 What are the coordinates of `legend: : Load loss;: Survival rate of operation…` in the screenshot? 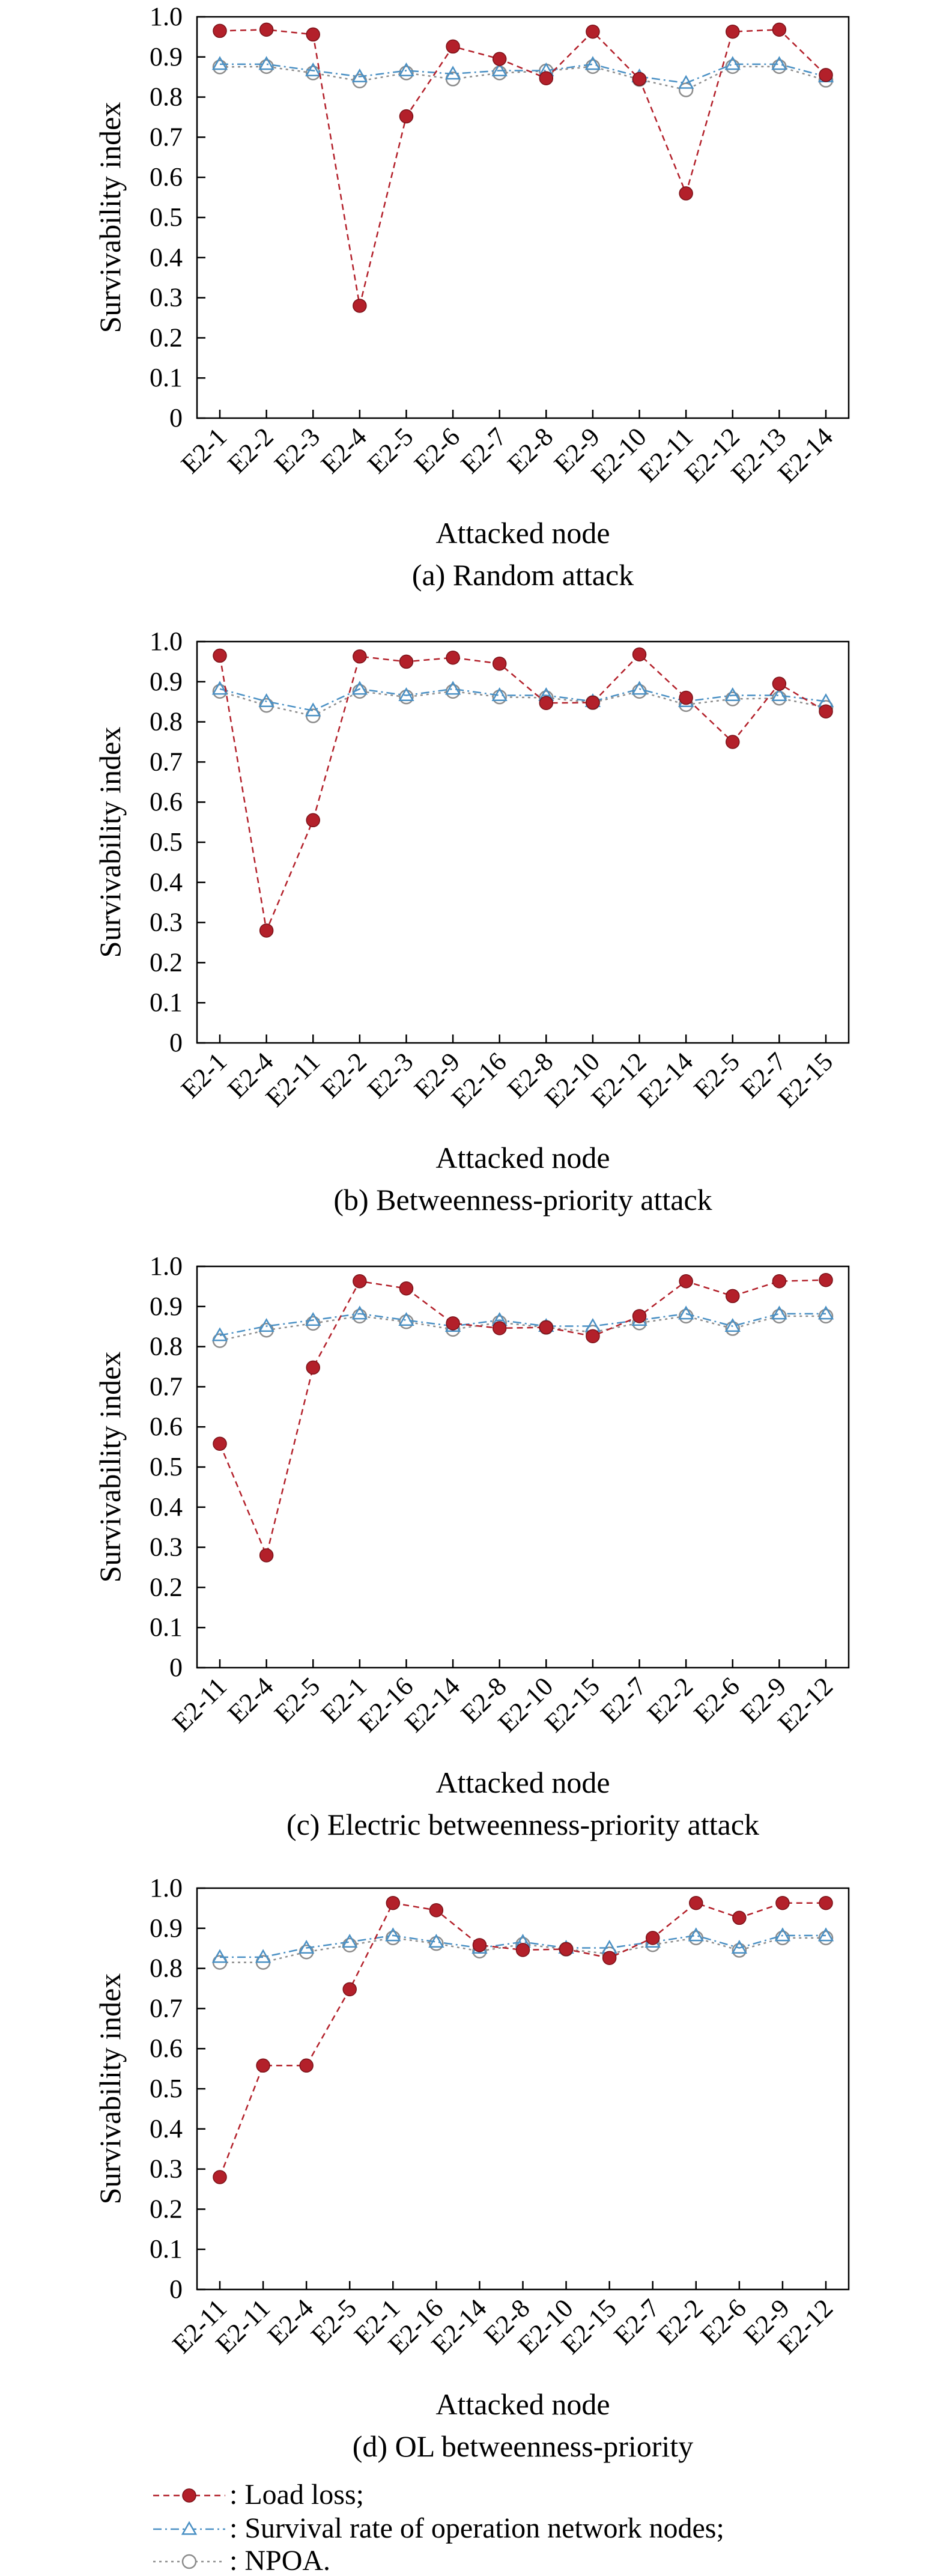 It's located at (439, 2527).